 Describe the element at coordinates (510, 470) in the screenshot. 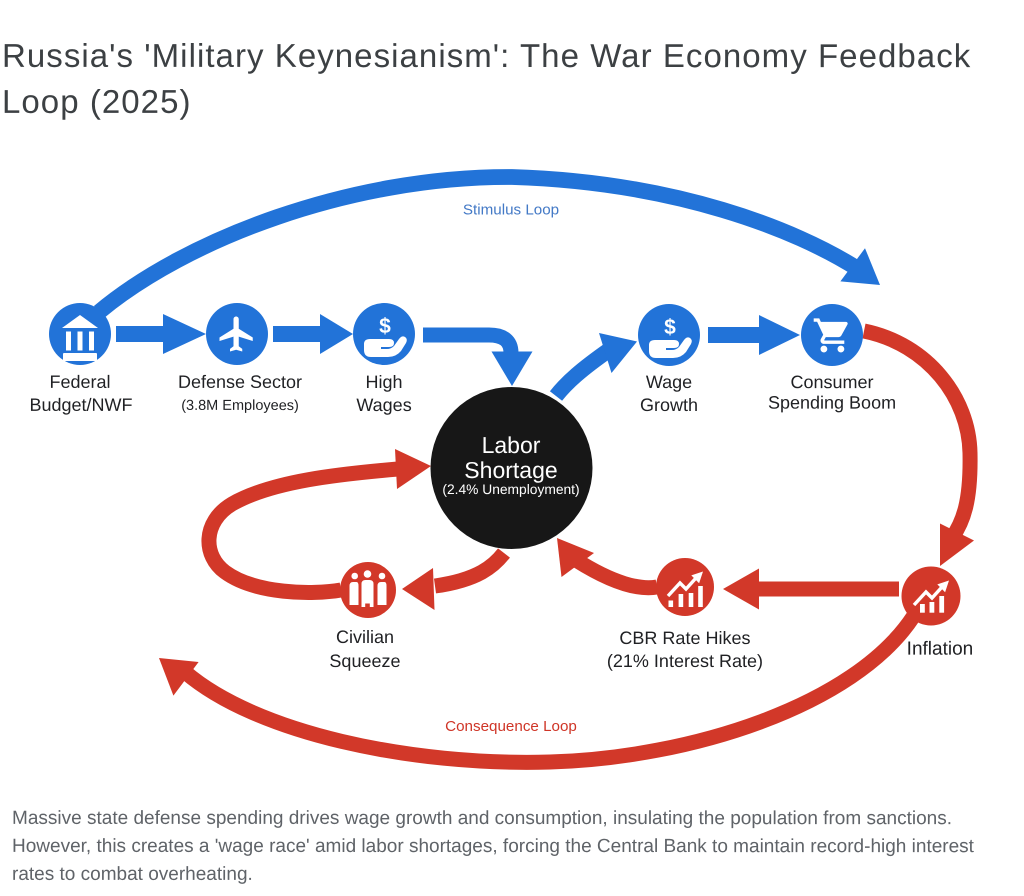

I see `svg-text: Shortage` at that location.